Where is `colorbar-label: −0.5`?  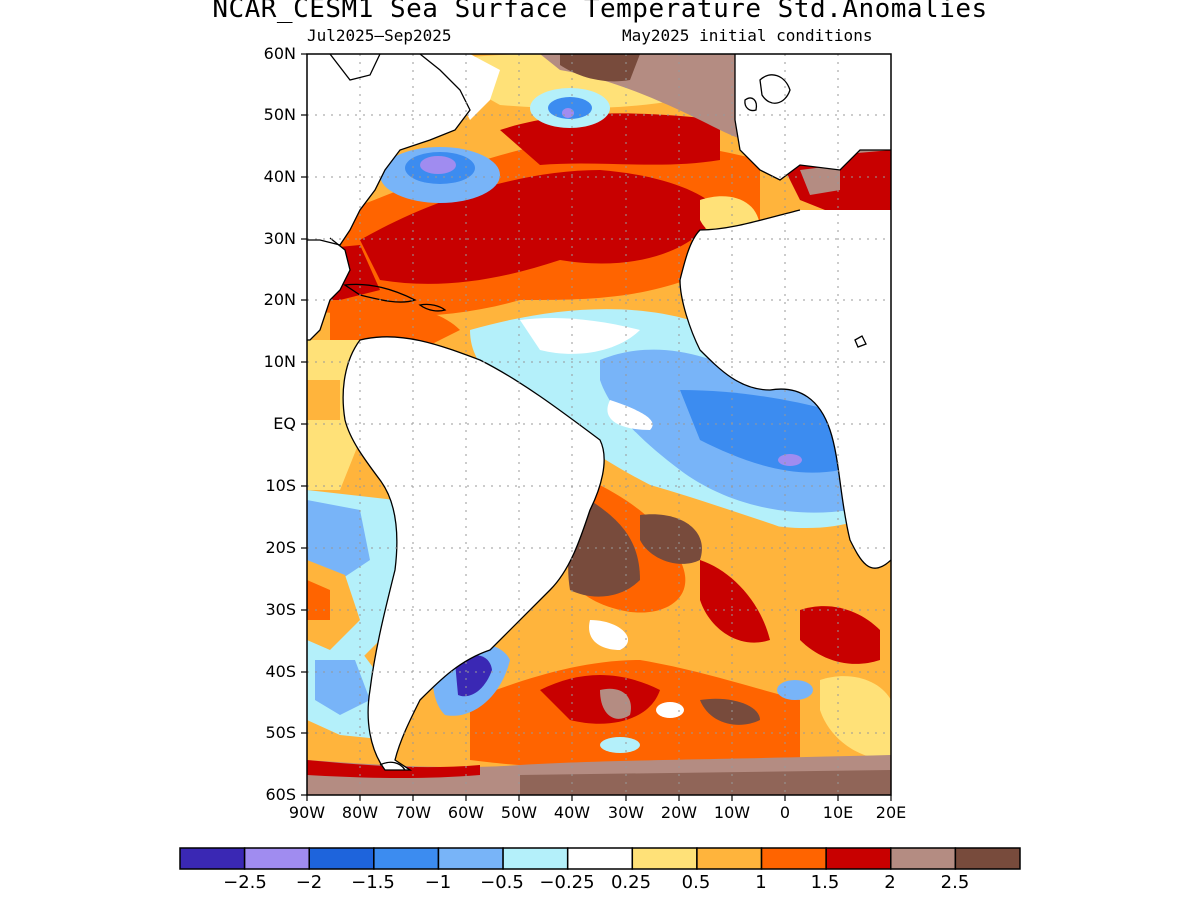
colorbar-label: −0.5 is located at coordinates (502, 882).